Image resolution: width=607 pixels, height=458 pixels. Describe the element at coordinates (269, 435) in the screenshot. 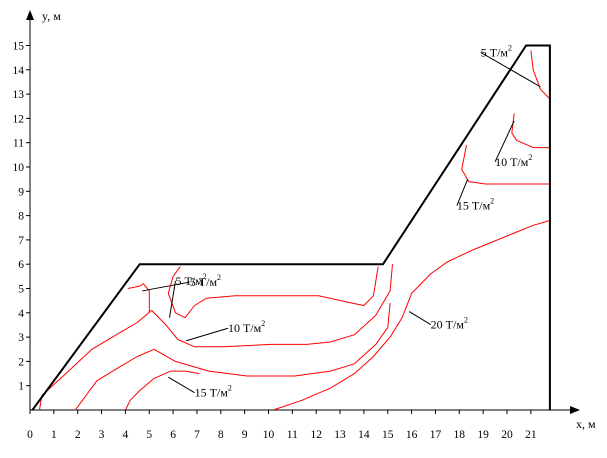

I see `x-tick-label: 10` at that location.